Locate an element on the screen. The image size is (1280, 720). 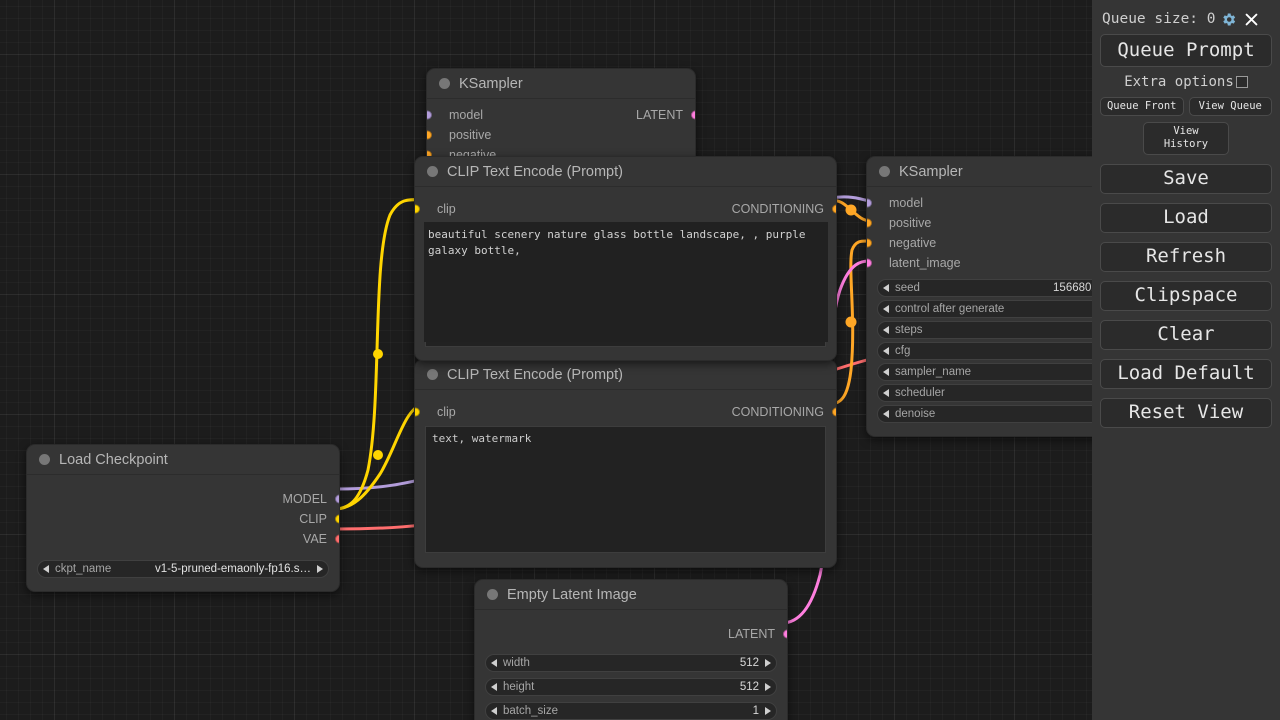
output-label-clip: CLIP is located at coordinates (313, 519).